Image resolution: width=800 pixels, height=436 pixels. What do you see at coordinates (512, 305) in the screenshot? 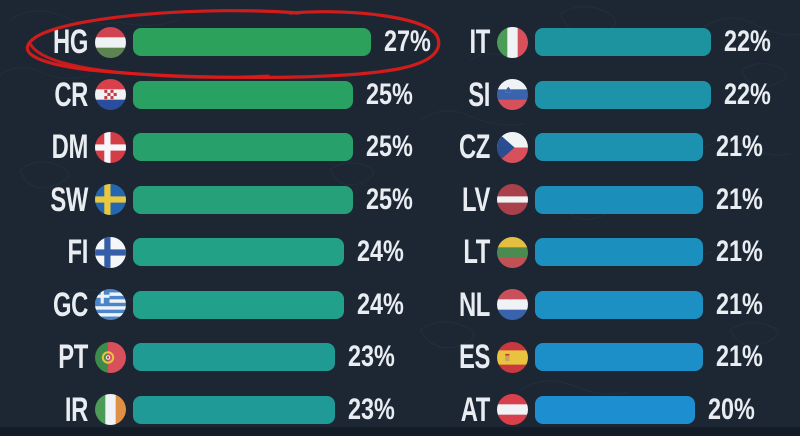
I see `flag-netherlands-icon` at bounding box center [512, 305].